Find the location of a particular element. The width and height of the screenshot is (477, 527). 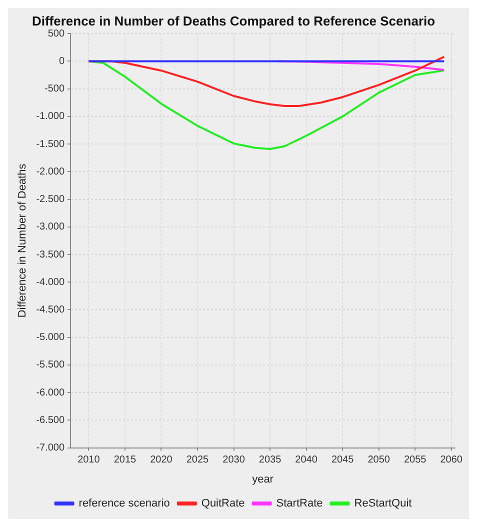

x-tick-label: 2050 is located at coordinates (379, 460).